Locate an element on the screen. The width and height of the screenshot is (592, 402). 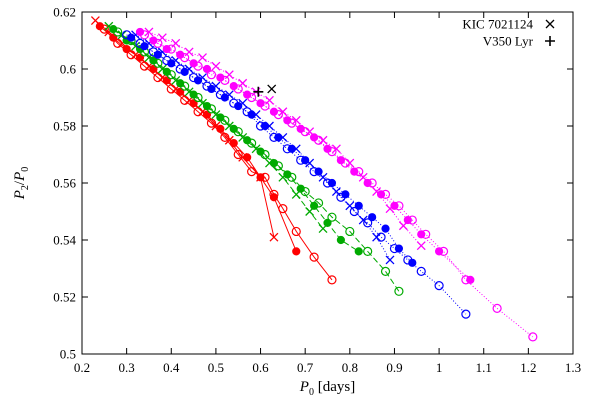
y-tick-label: 0.62 is located at coordinates (64, 12).